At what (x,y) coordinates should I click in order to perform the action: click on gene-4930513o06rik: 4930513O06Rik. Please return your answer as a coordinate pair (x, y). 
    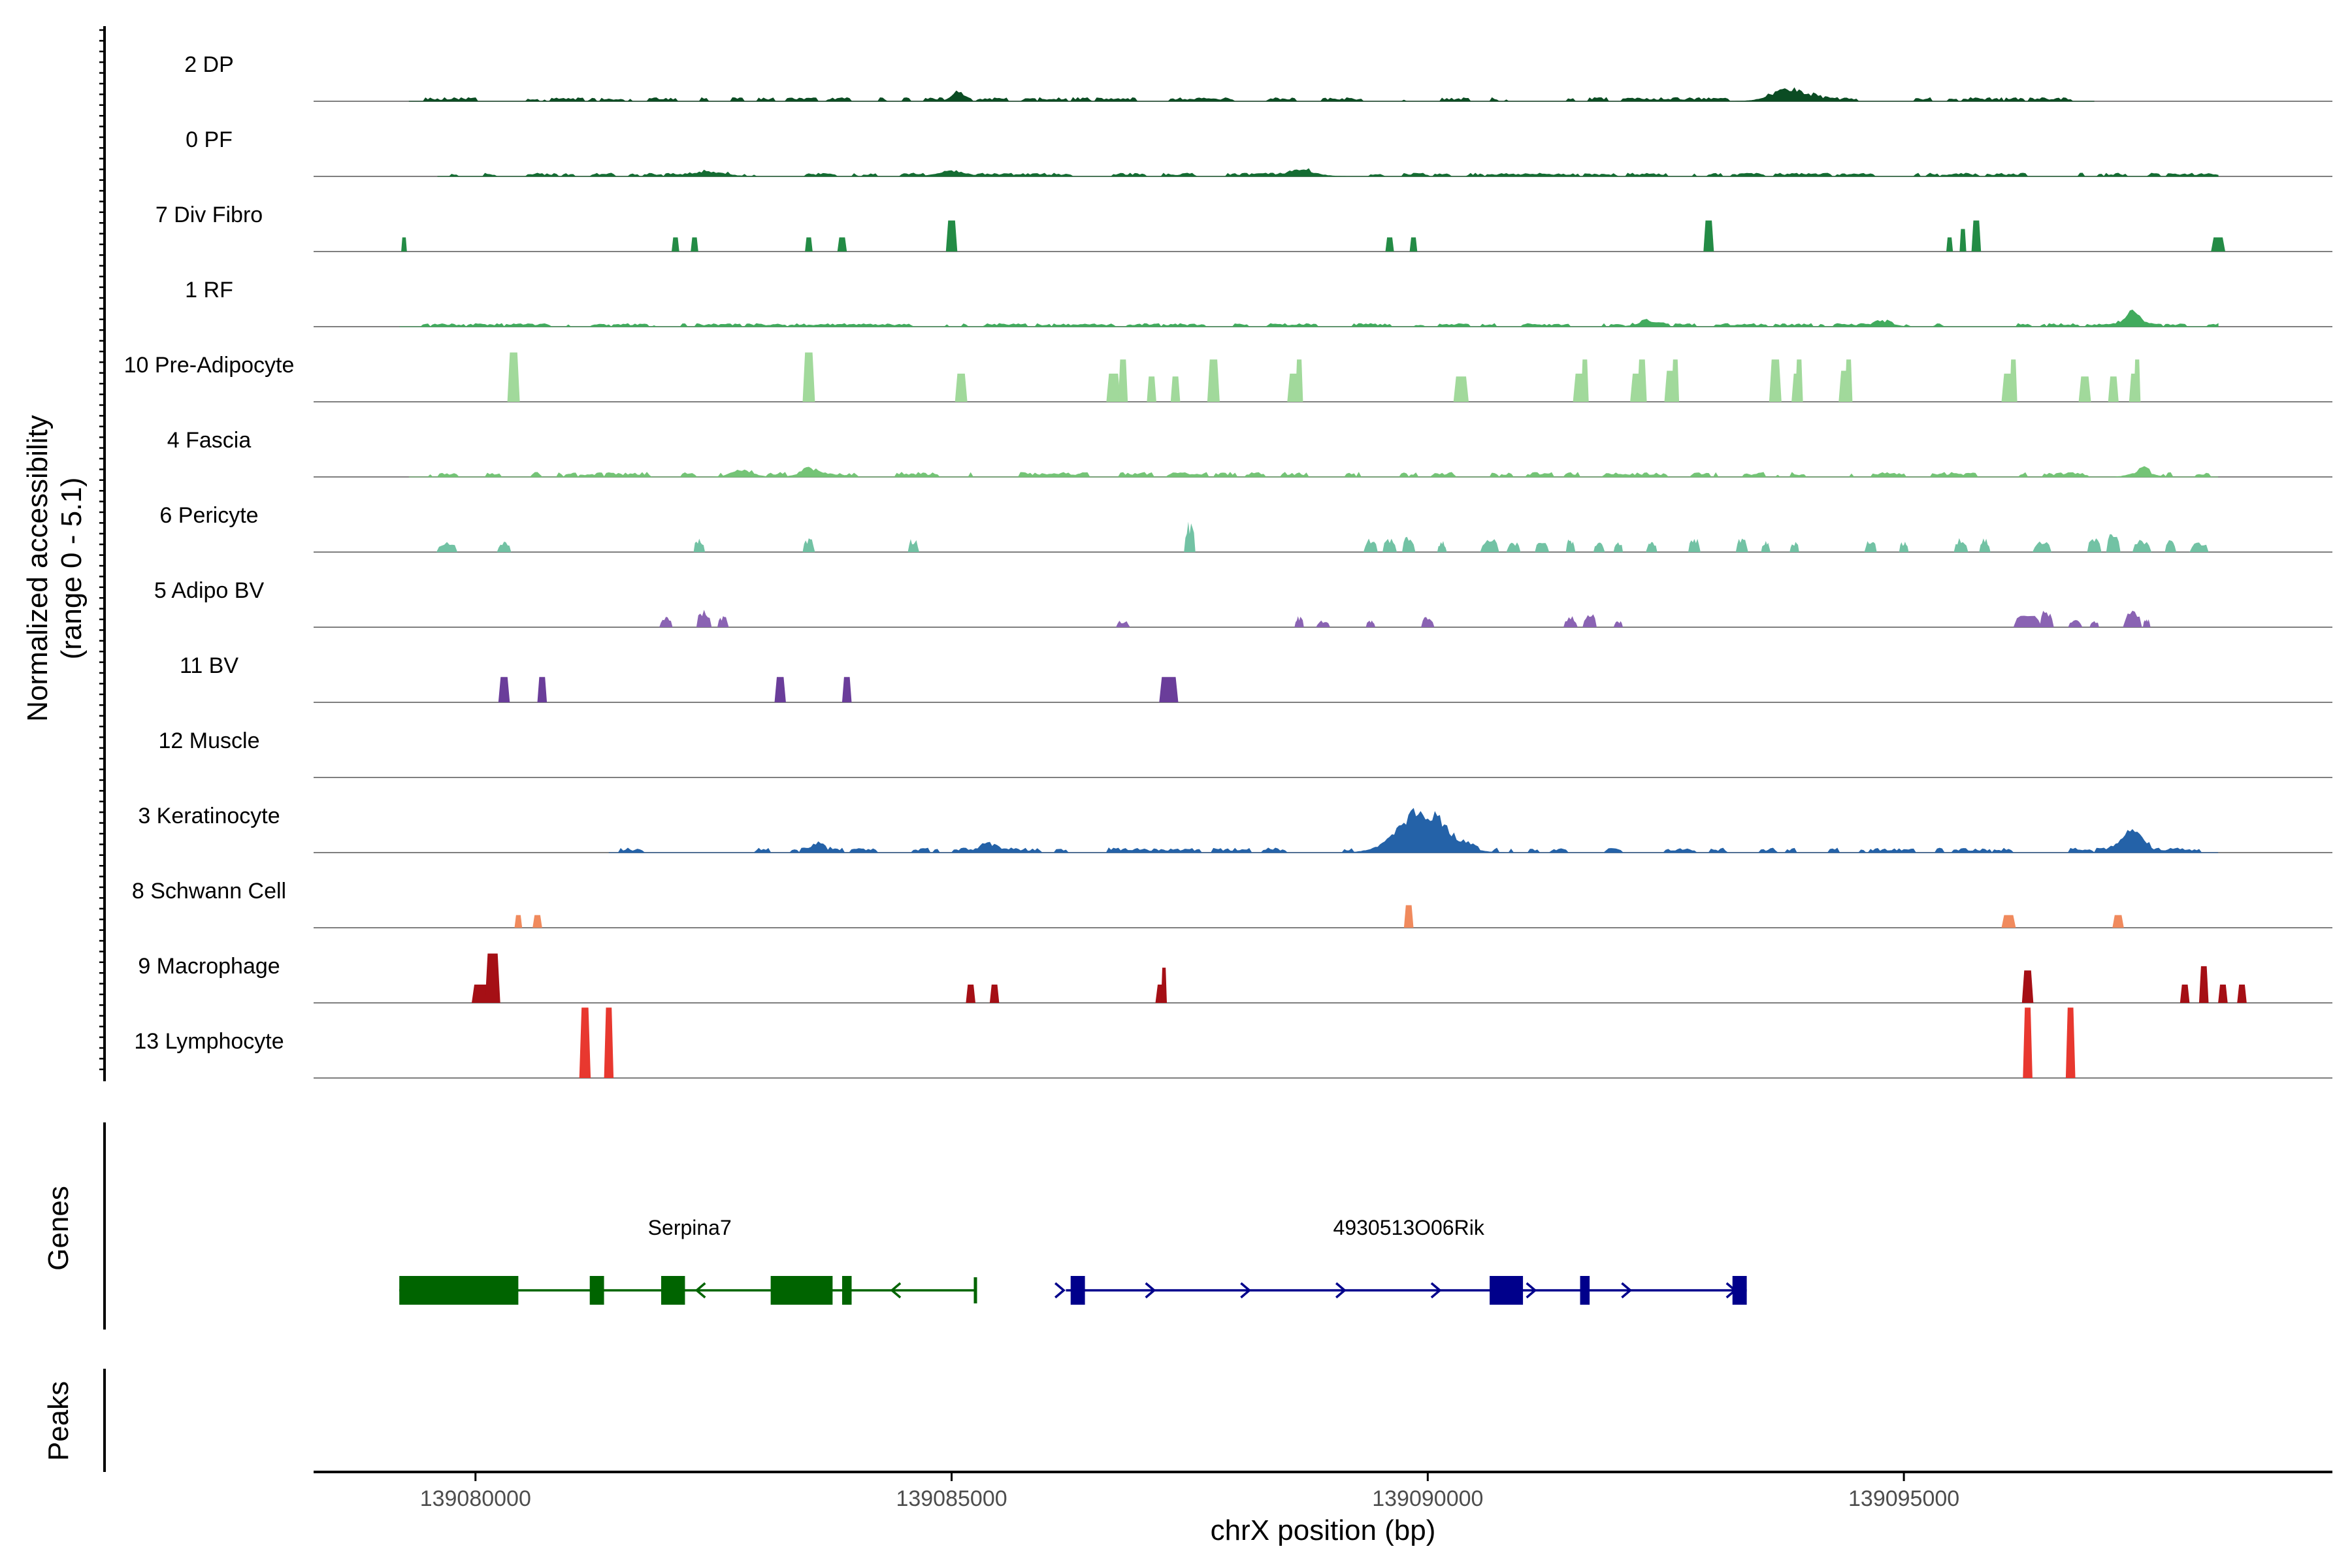
    Looking at the image, I should click on (1400, 1260).